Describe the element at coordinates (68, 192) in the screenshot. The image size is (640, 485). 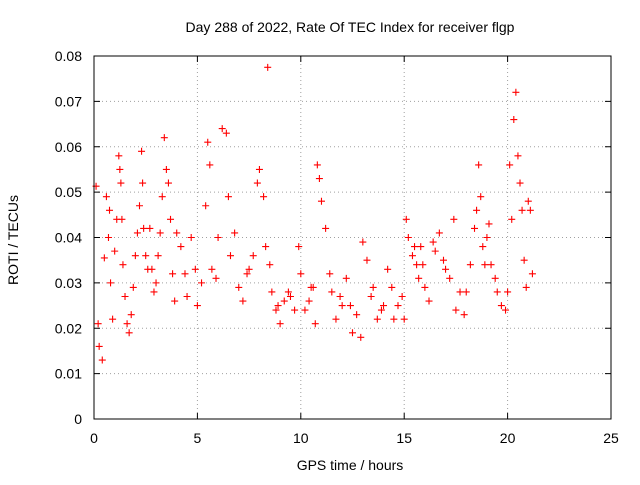
I see `y-tick-label: 0.05` at that location.